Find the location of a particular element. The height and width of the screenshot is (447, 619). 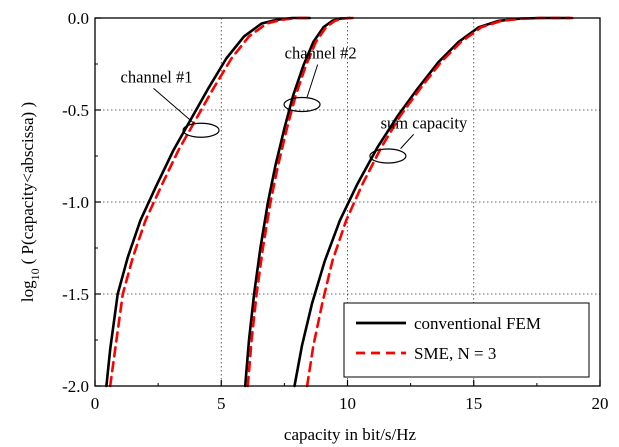

annotation-label: channel #1 is located at coordinates (157, 76).